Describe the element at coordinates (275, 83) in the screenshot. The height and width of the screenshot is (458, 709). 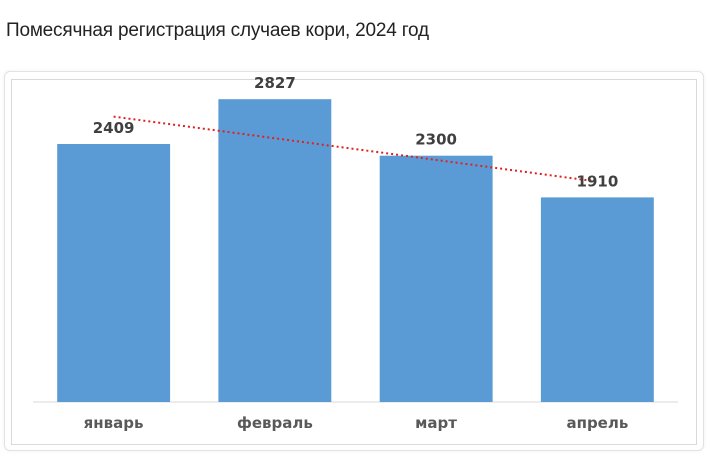
I see `data-label: 2827` at that location.